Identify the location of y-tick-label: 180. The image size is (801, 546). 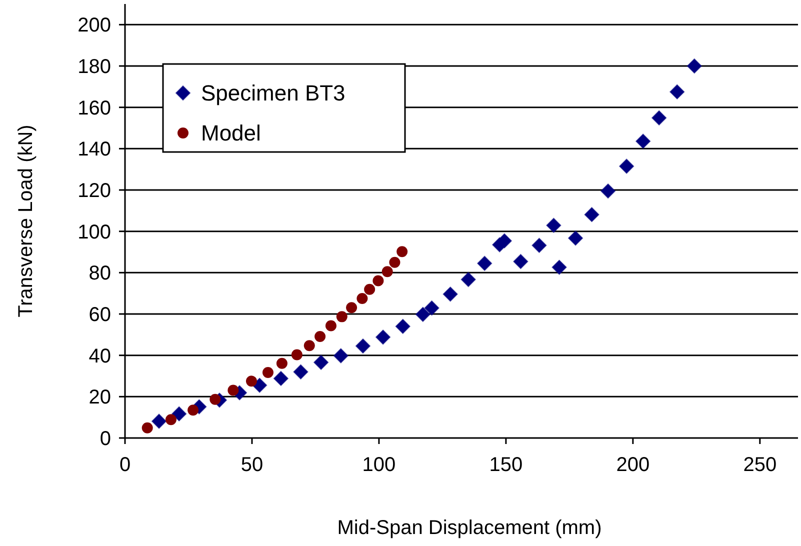
(94, 67).